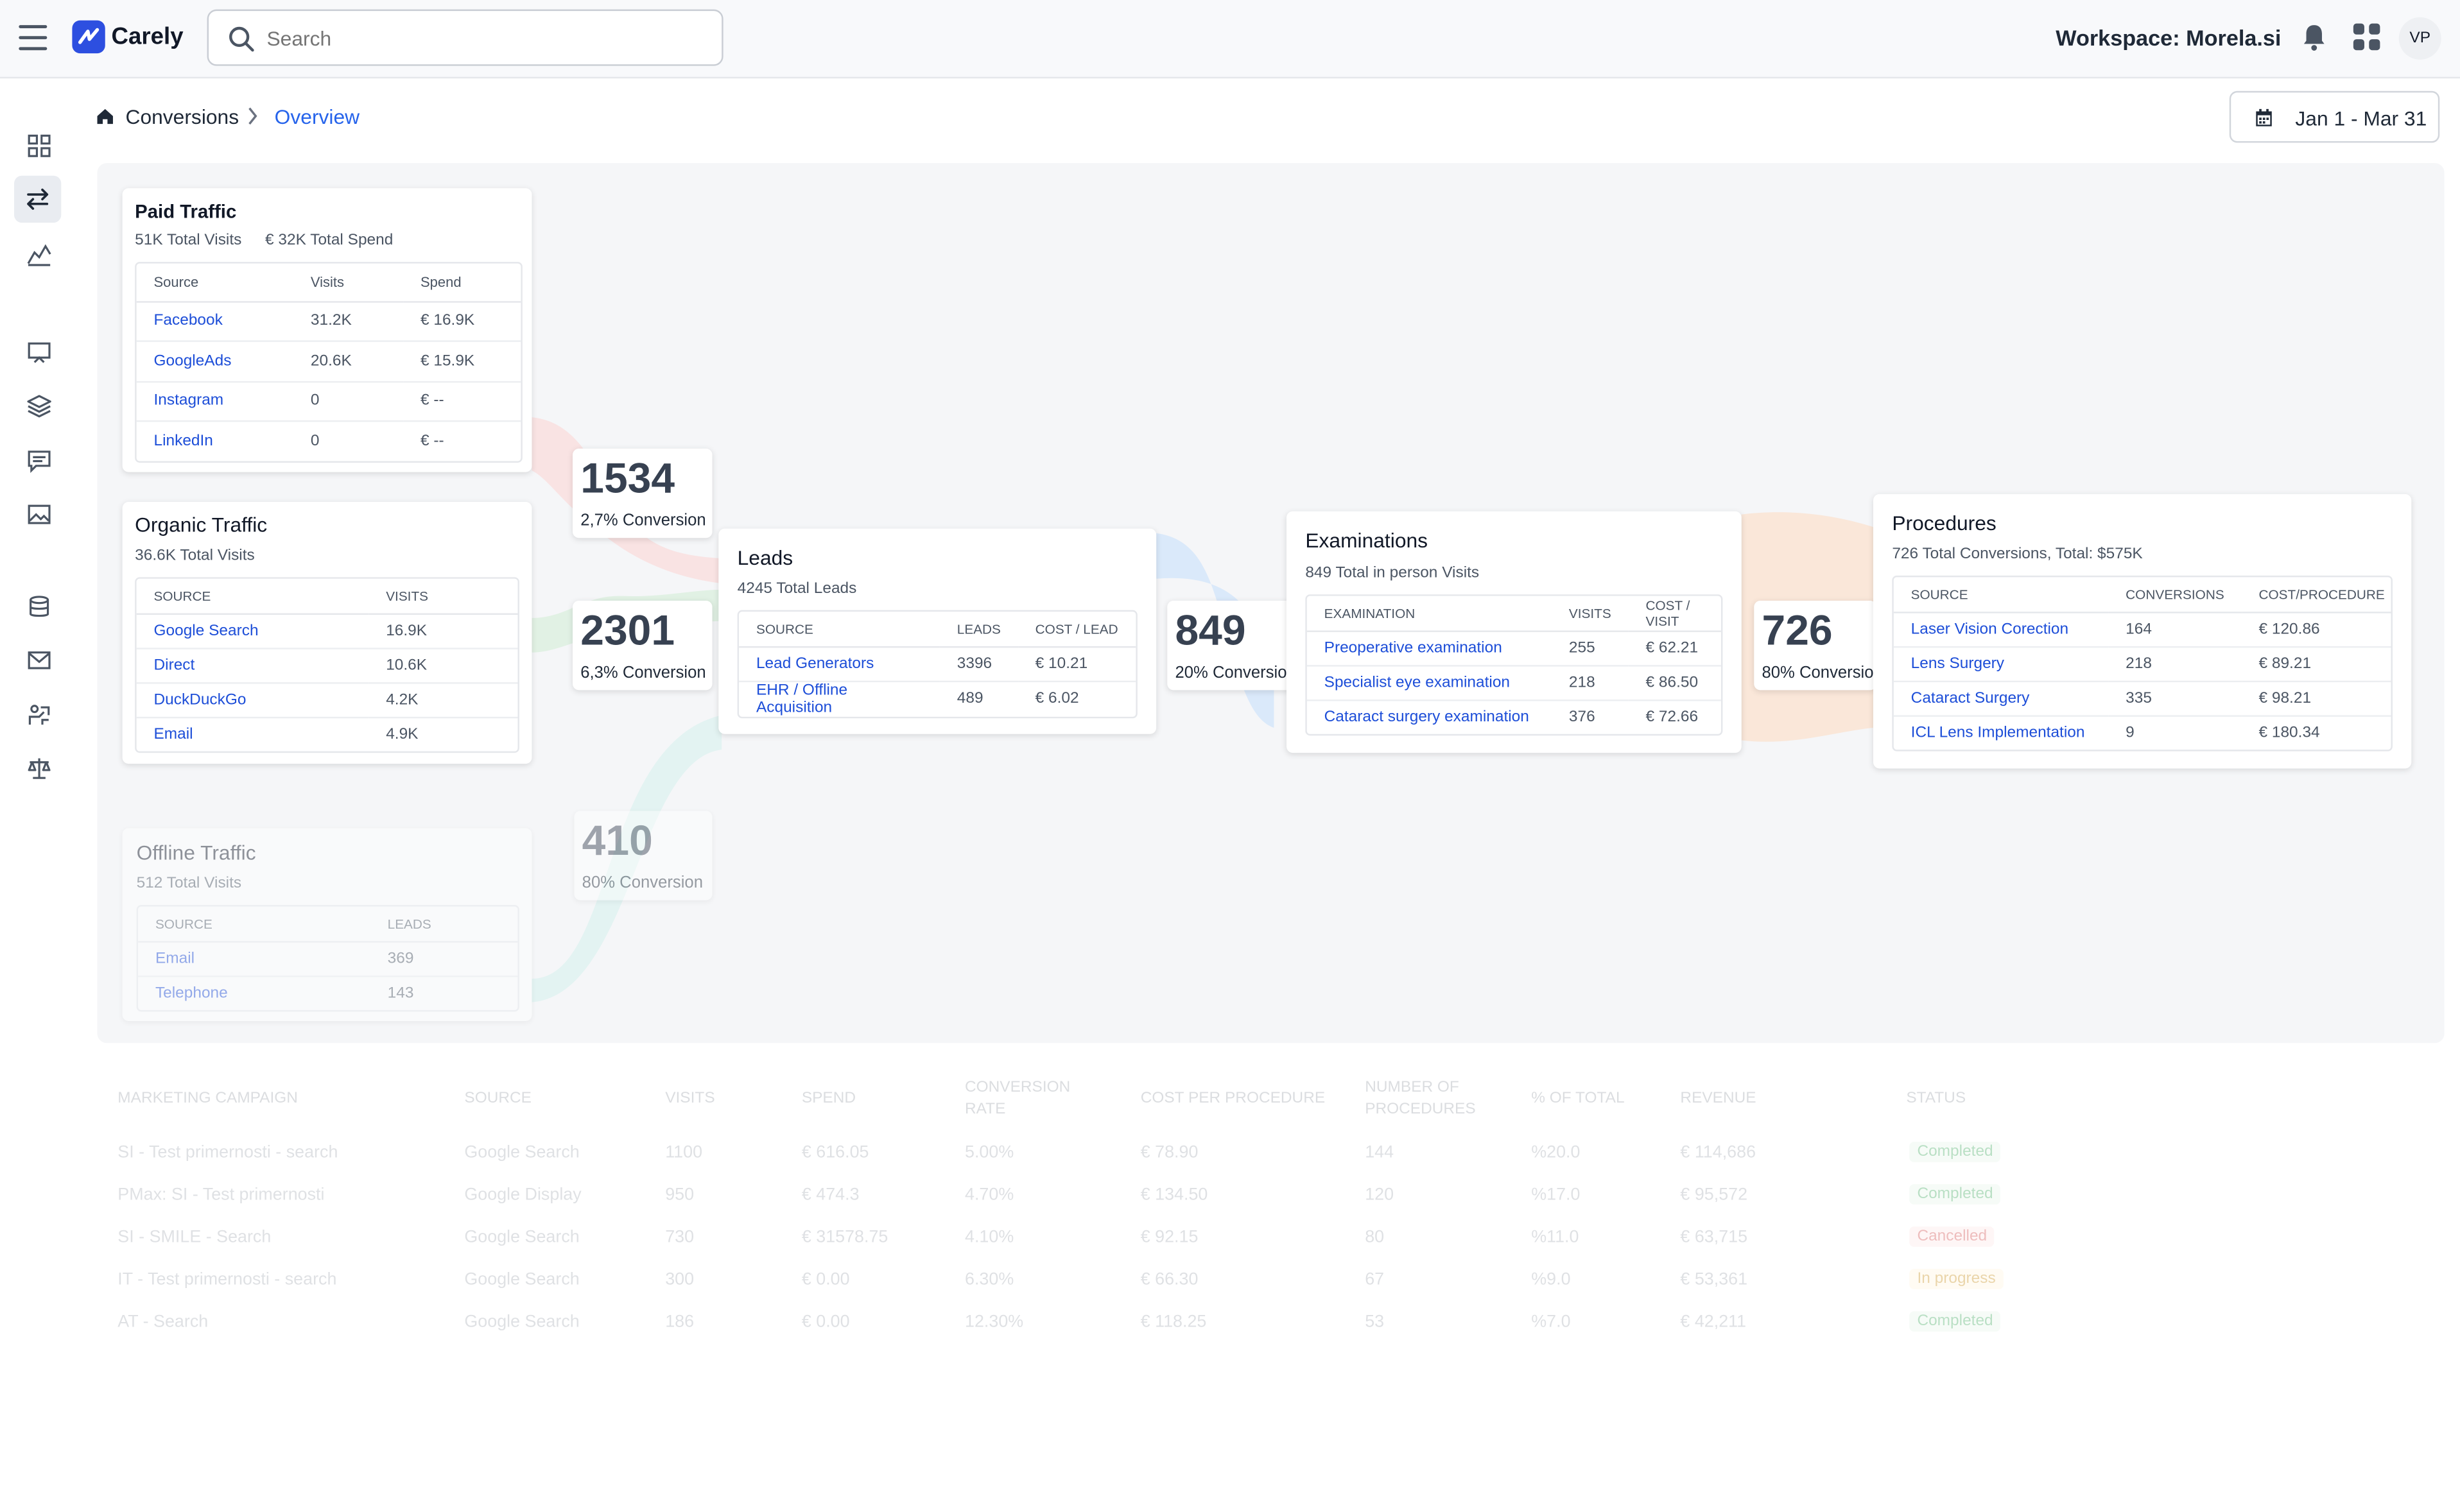 The height and width of the screenshot is (1512, 2460). What do you see at coordinates (1429, 683) in the screenshot?
I see `examination-link: Specialist eye examination` at bounding box center [1429, 683].